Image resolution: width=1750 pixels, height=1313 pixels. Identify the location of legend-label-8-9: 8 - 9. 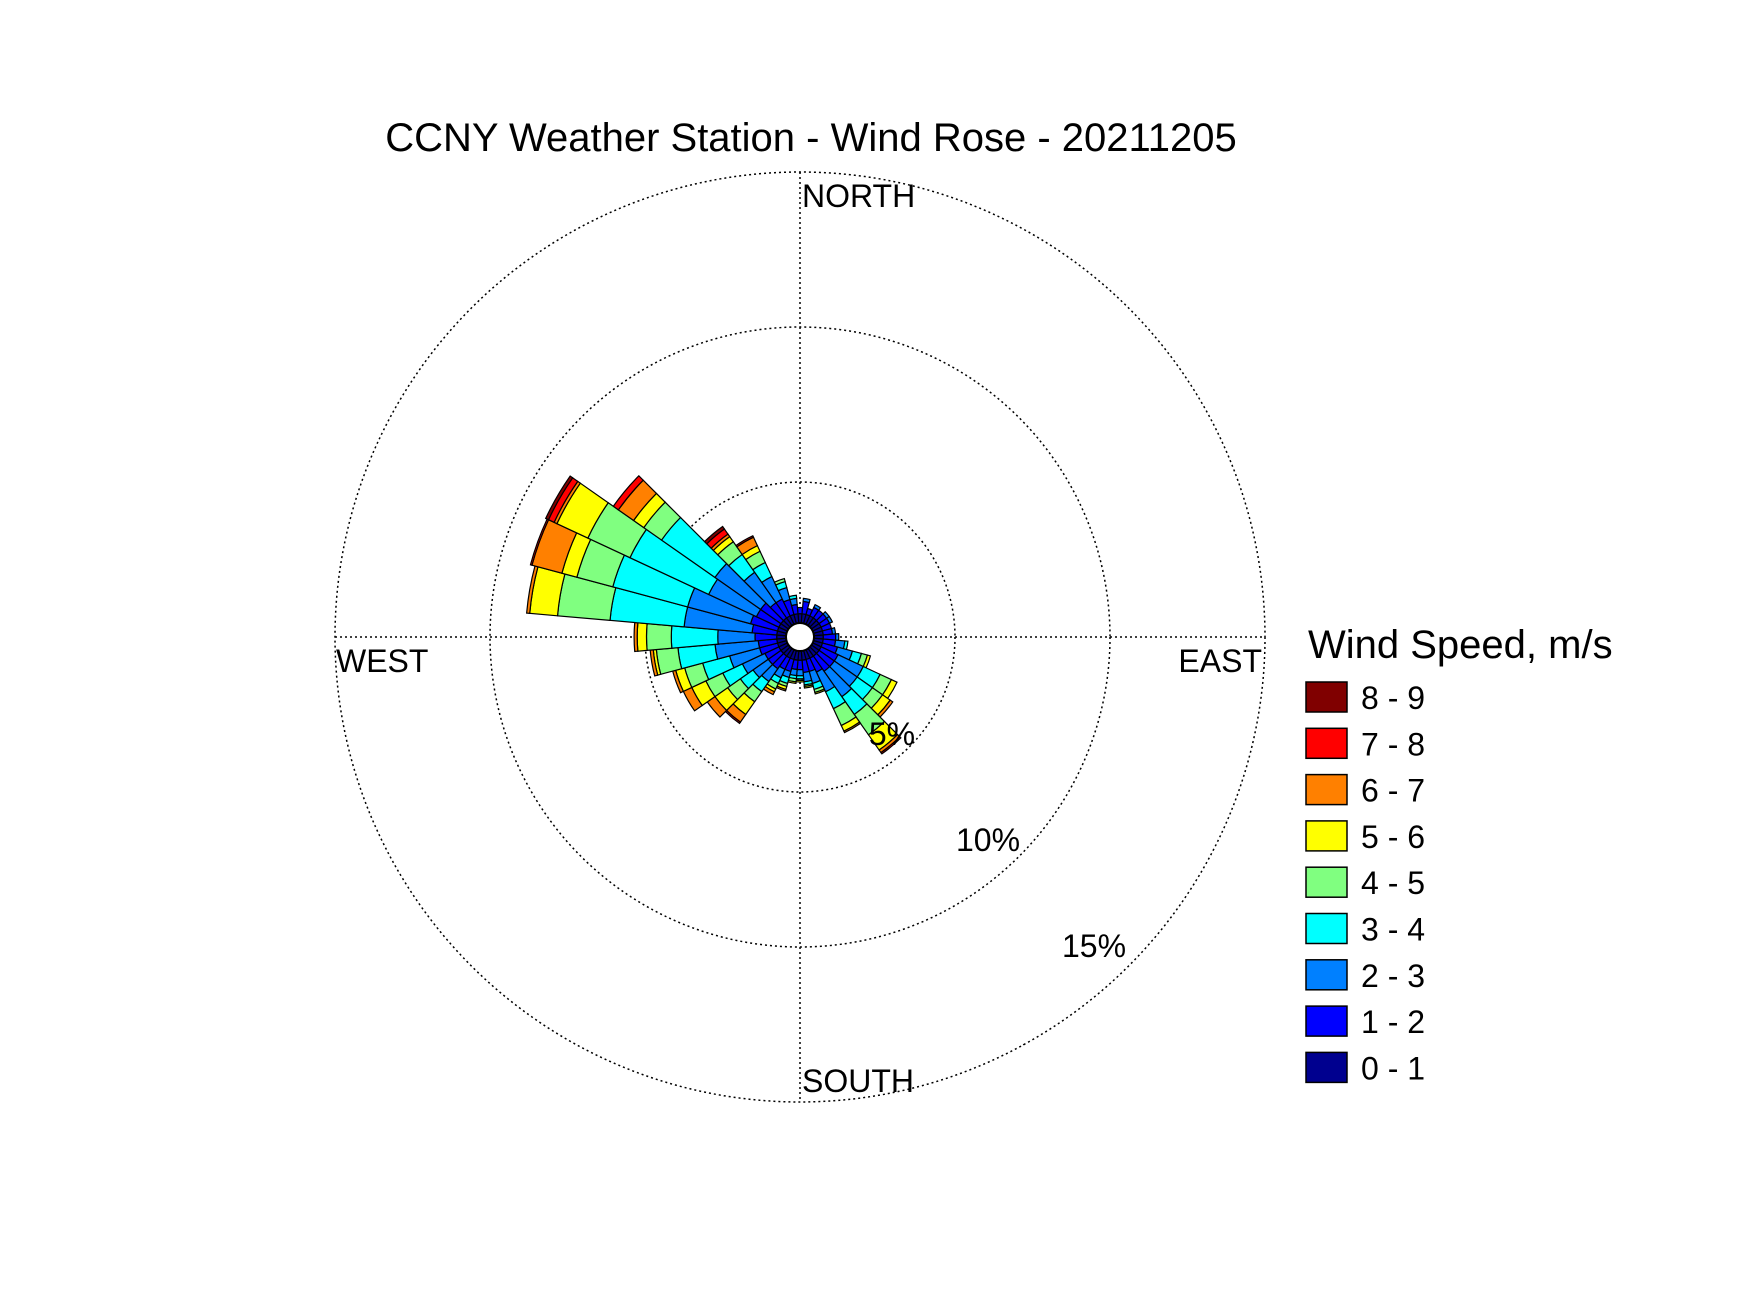
(1393, 698).